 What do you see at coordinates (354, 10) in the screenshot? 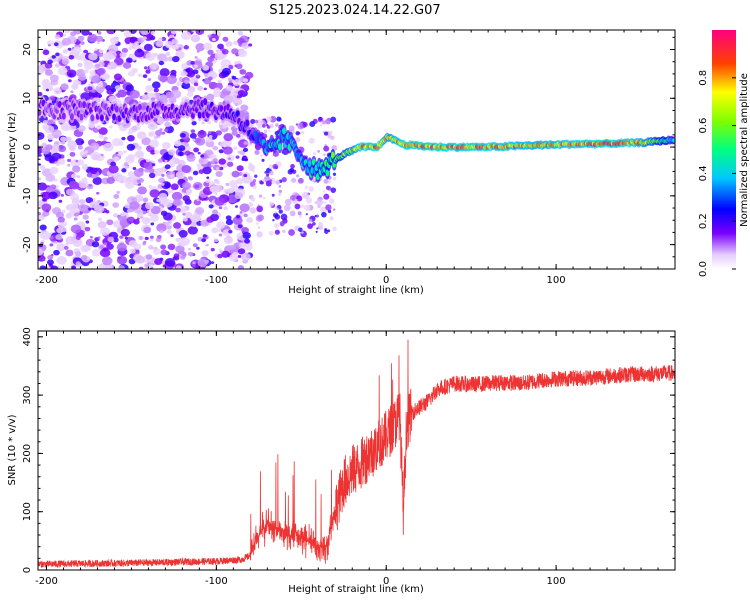
I see `figure-title: S125.2023.024.14.22.G07` at bounding box center [354, 10].